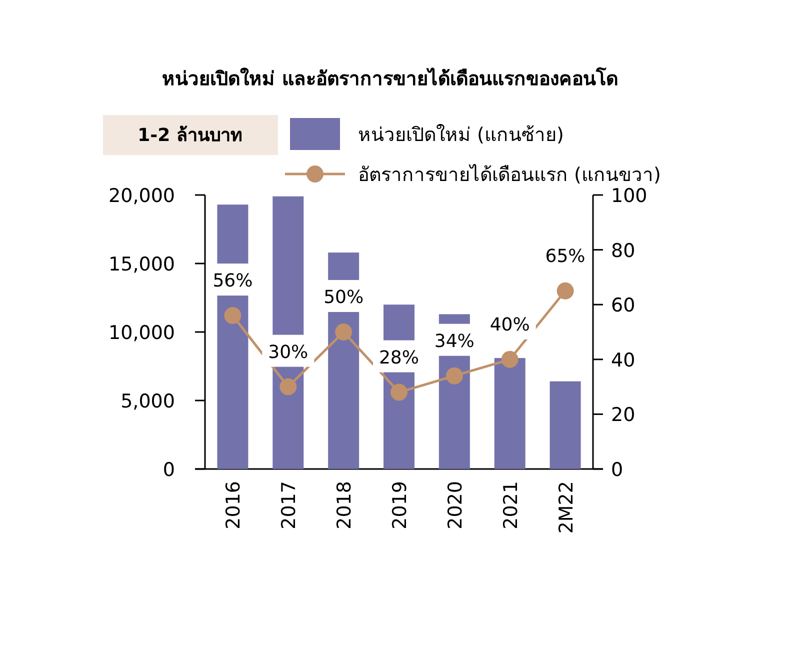 This screenshot has width=800, height=650. What do you see at coordinates (168, 470) in the screenshot?
I see `y-tick-label: 0` at bounding box center [168, 470].